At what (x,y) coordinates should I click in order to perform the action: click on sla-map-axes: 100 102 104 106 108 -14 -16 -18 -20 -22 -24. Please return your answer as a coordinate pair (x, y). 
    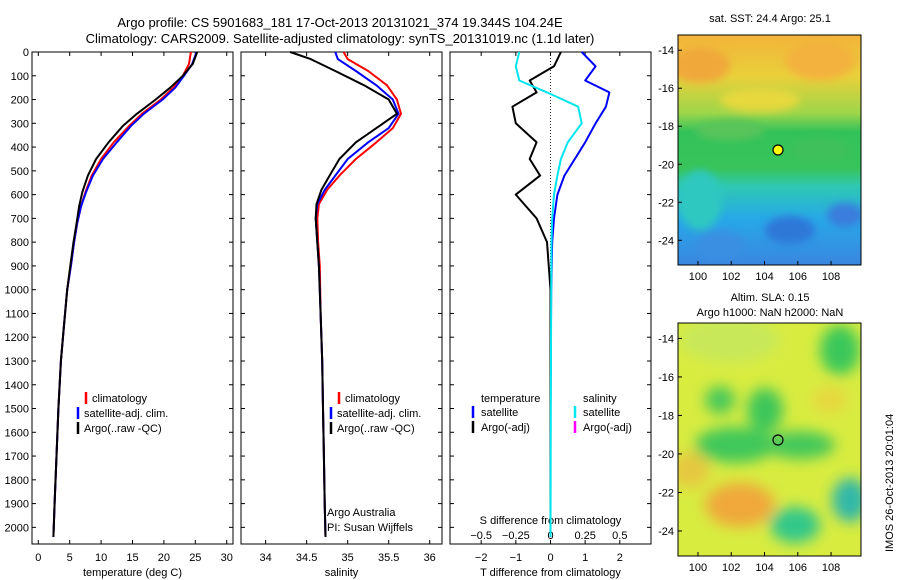
    Looking at the image, I should click on (749, 453).